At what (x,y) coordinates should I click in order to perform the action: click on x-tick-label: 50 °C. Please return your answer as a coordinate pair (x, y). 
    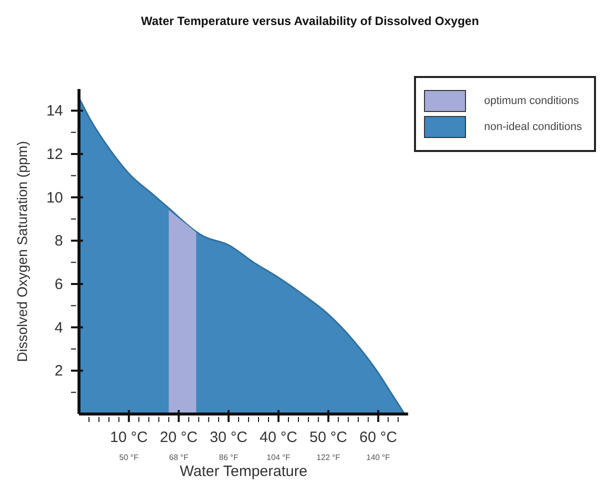
    Looking at the image, I should click on (329, 437).